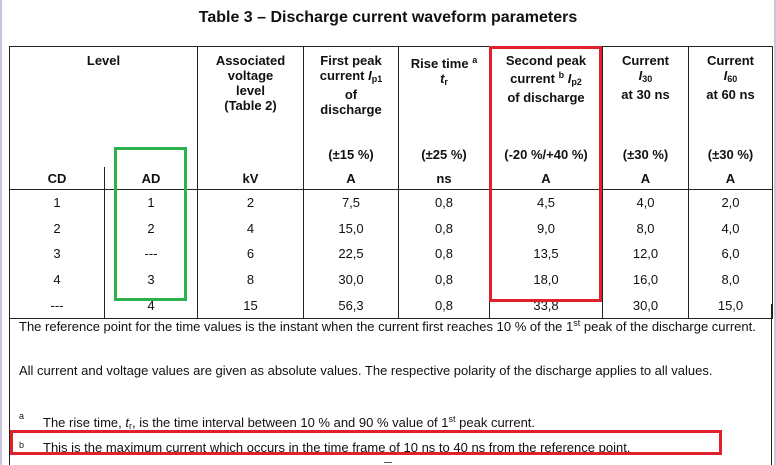 The width and height of the screenshot is (776, 465). Describe the element at coordinates (546, 93) in the screenshot. I see `second-peak-header: Second peak current b Ip2 of discharge` at that location.